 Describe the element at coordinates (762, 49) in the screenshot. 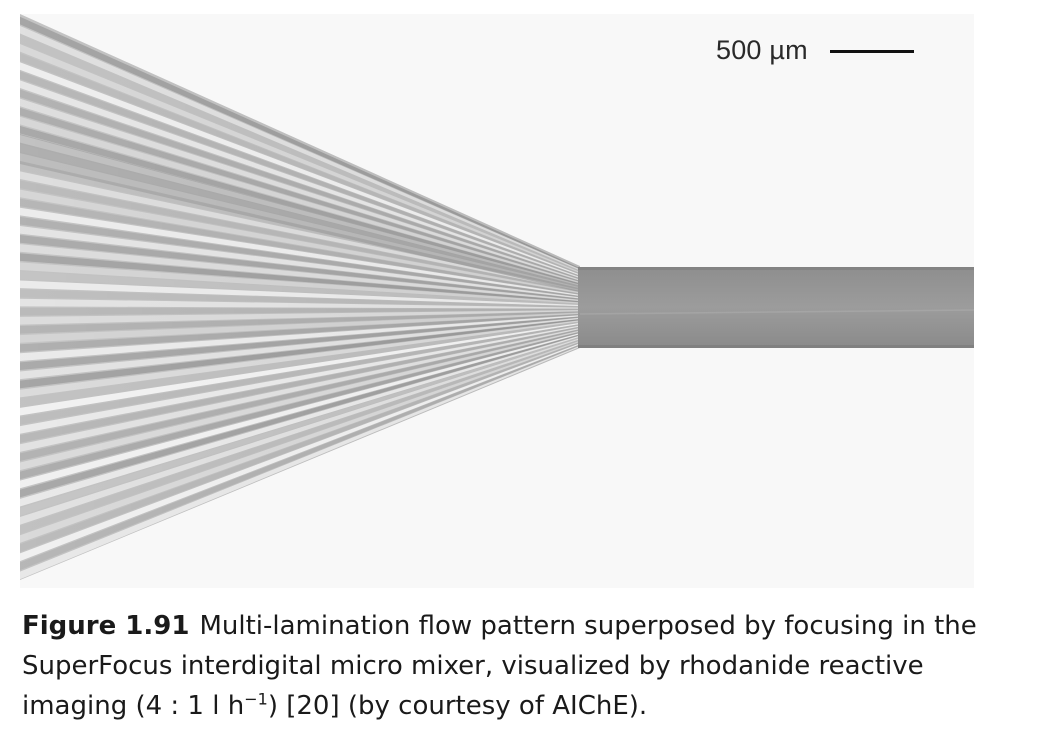

I see `scale-bar-label: 500 µm` at that location.